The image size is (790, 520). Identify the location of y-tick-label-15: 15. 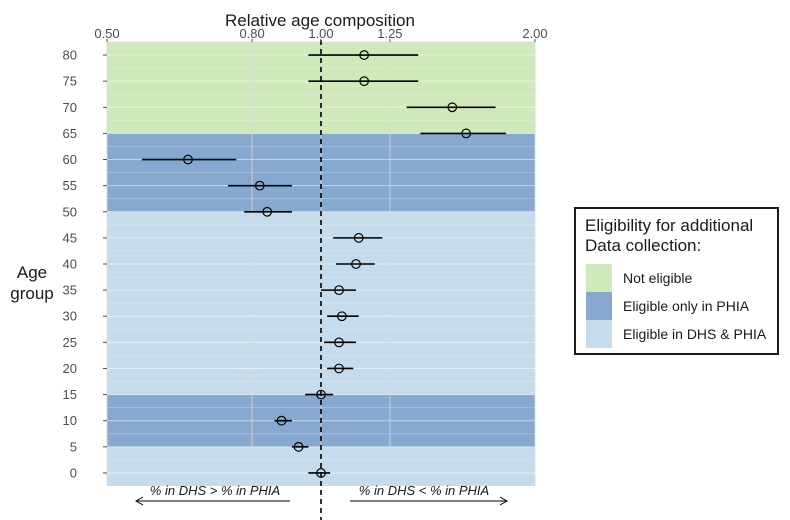
(70, 394).